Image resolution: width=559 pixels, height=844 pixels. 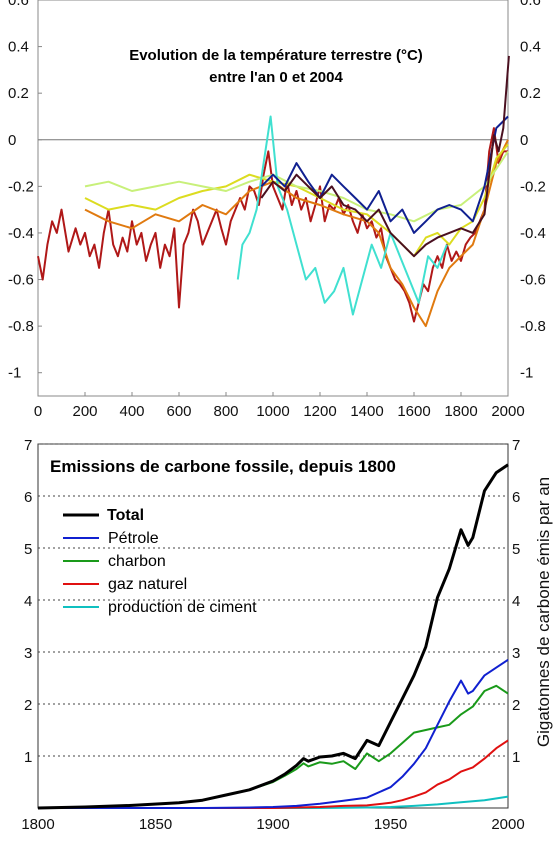 What do you see at coordinates (516, 653) in the screenshot?
I see `y-tick-label-right: 3` at bounding box center [516, 653].